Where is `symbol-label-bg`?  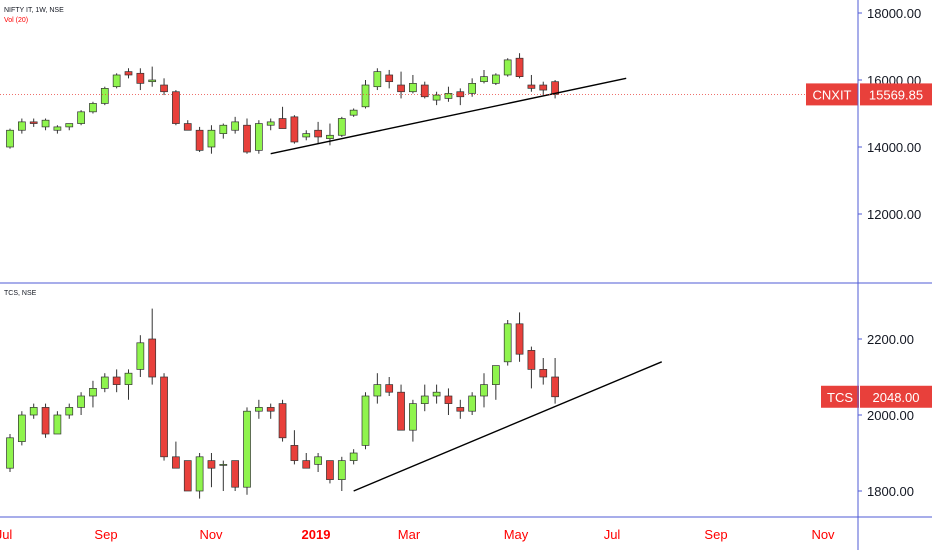
symbol-label-bg is located at coordinates (832, 94).